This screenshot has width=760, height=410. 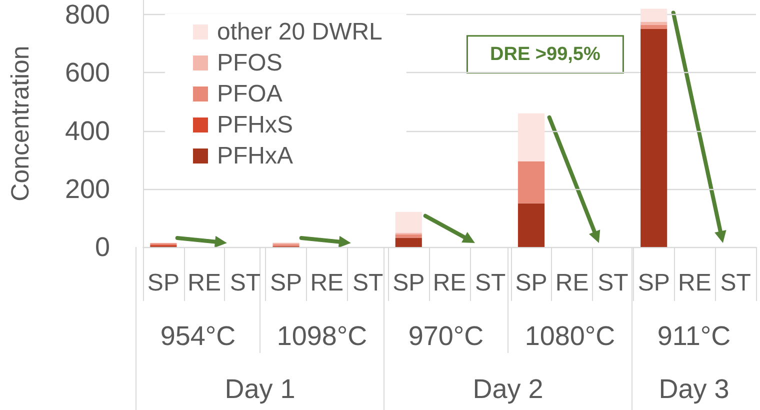 What do you see at coordinates (260, 389) in the screenshot?
I see `text: Day 1` at bounding box center [260, 389].